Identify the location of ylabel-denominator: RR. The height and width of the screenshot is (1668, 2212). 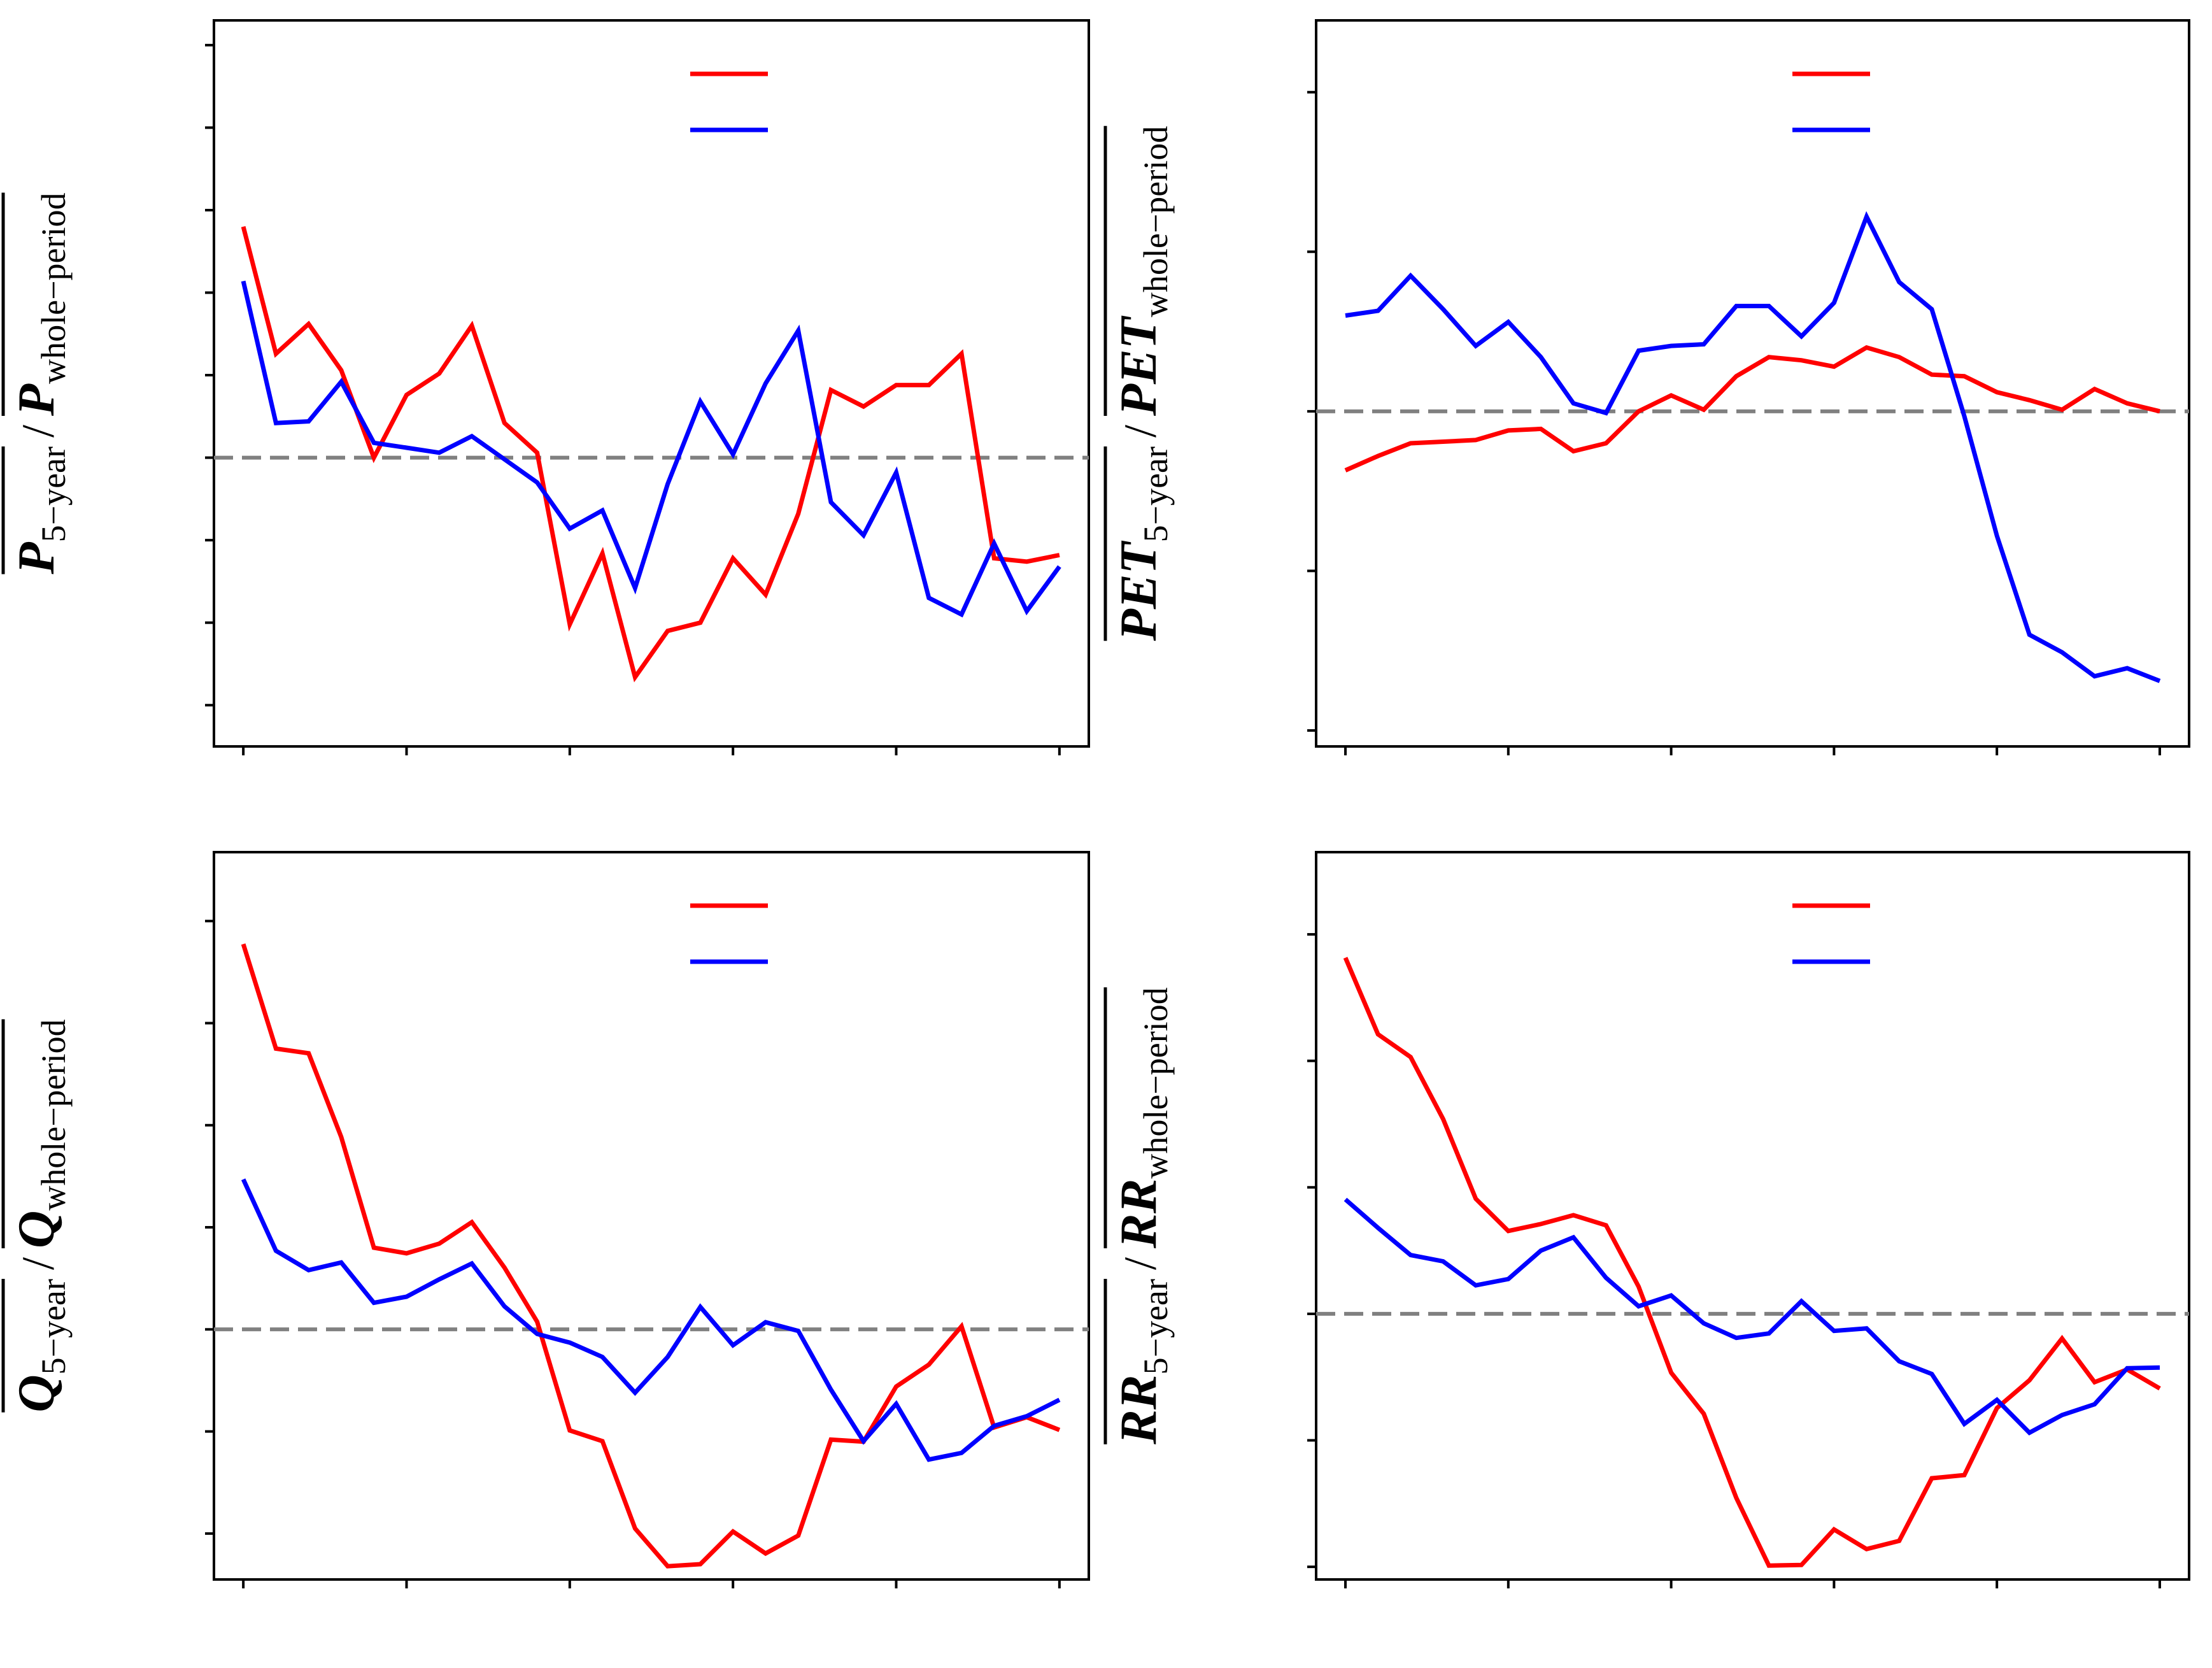
(1138, 1214).